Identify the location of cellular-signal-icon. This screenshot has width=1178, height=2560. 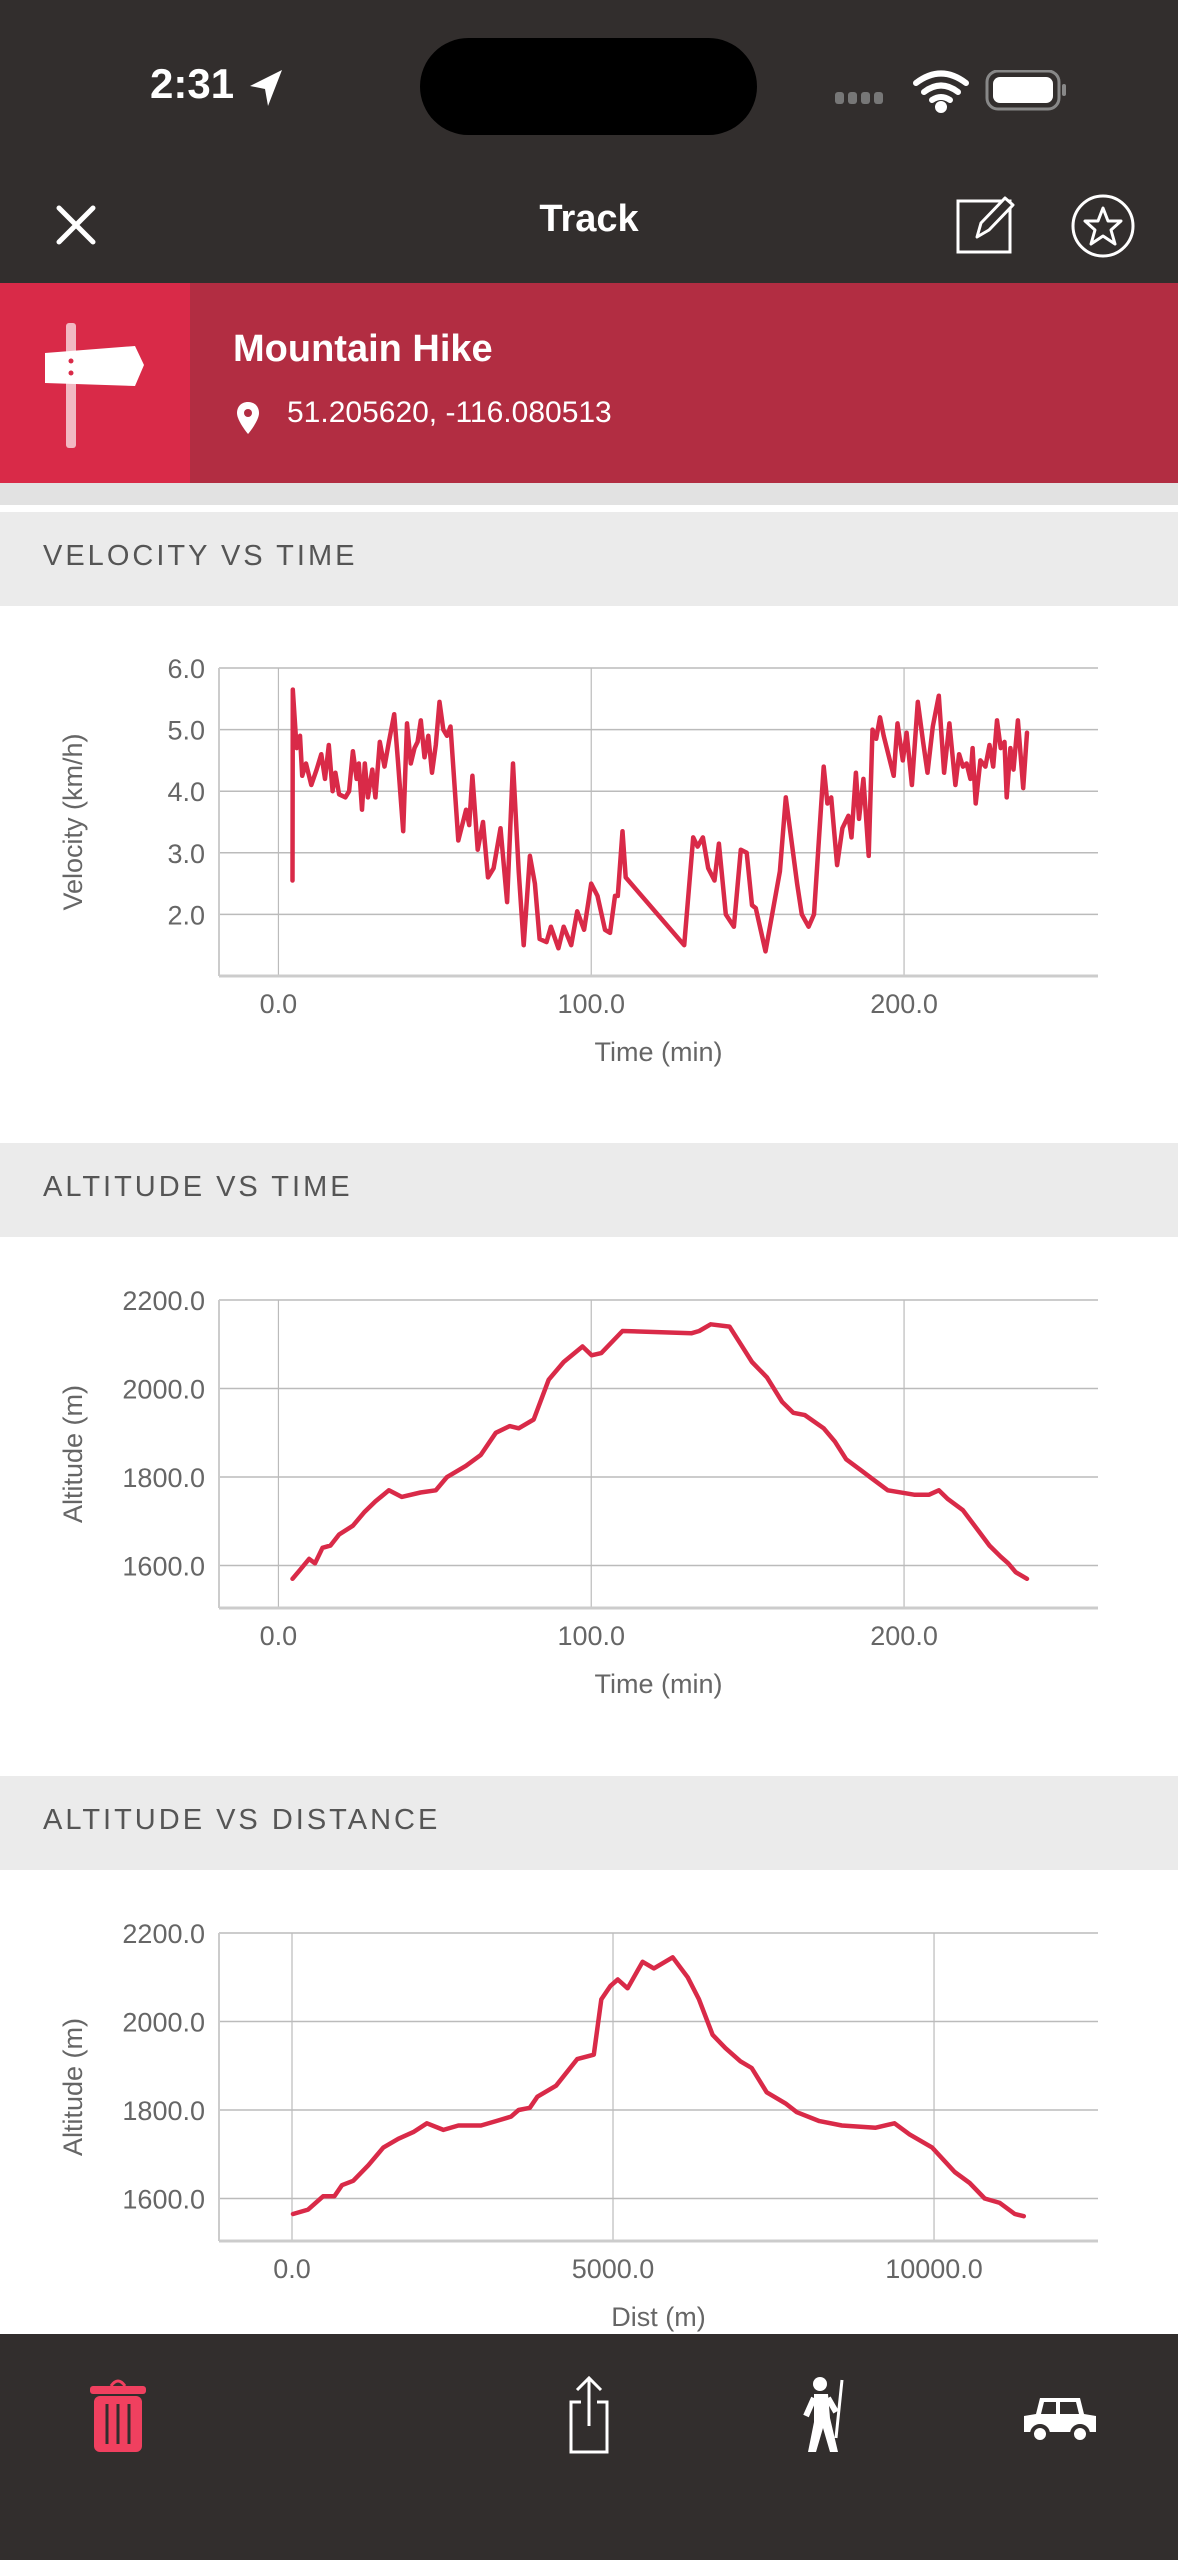
(859, 98).